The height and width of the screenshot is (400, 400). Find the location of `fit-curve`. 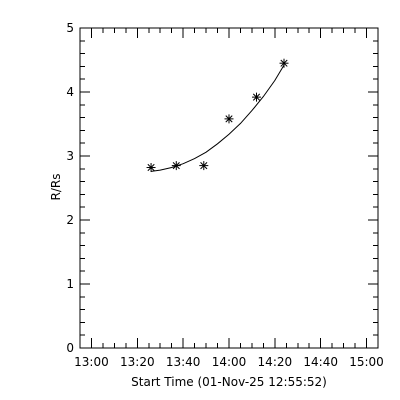

fit-curve is located at coordinates (218, 118).